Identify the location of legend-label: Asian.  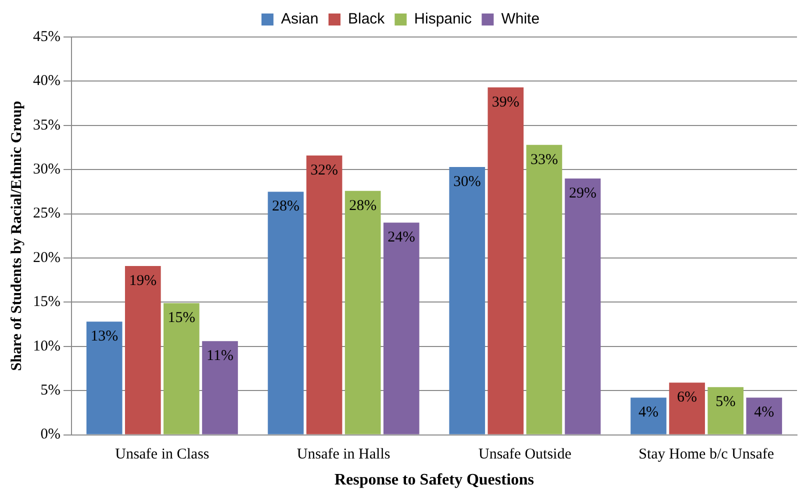
(299, 19).